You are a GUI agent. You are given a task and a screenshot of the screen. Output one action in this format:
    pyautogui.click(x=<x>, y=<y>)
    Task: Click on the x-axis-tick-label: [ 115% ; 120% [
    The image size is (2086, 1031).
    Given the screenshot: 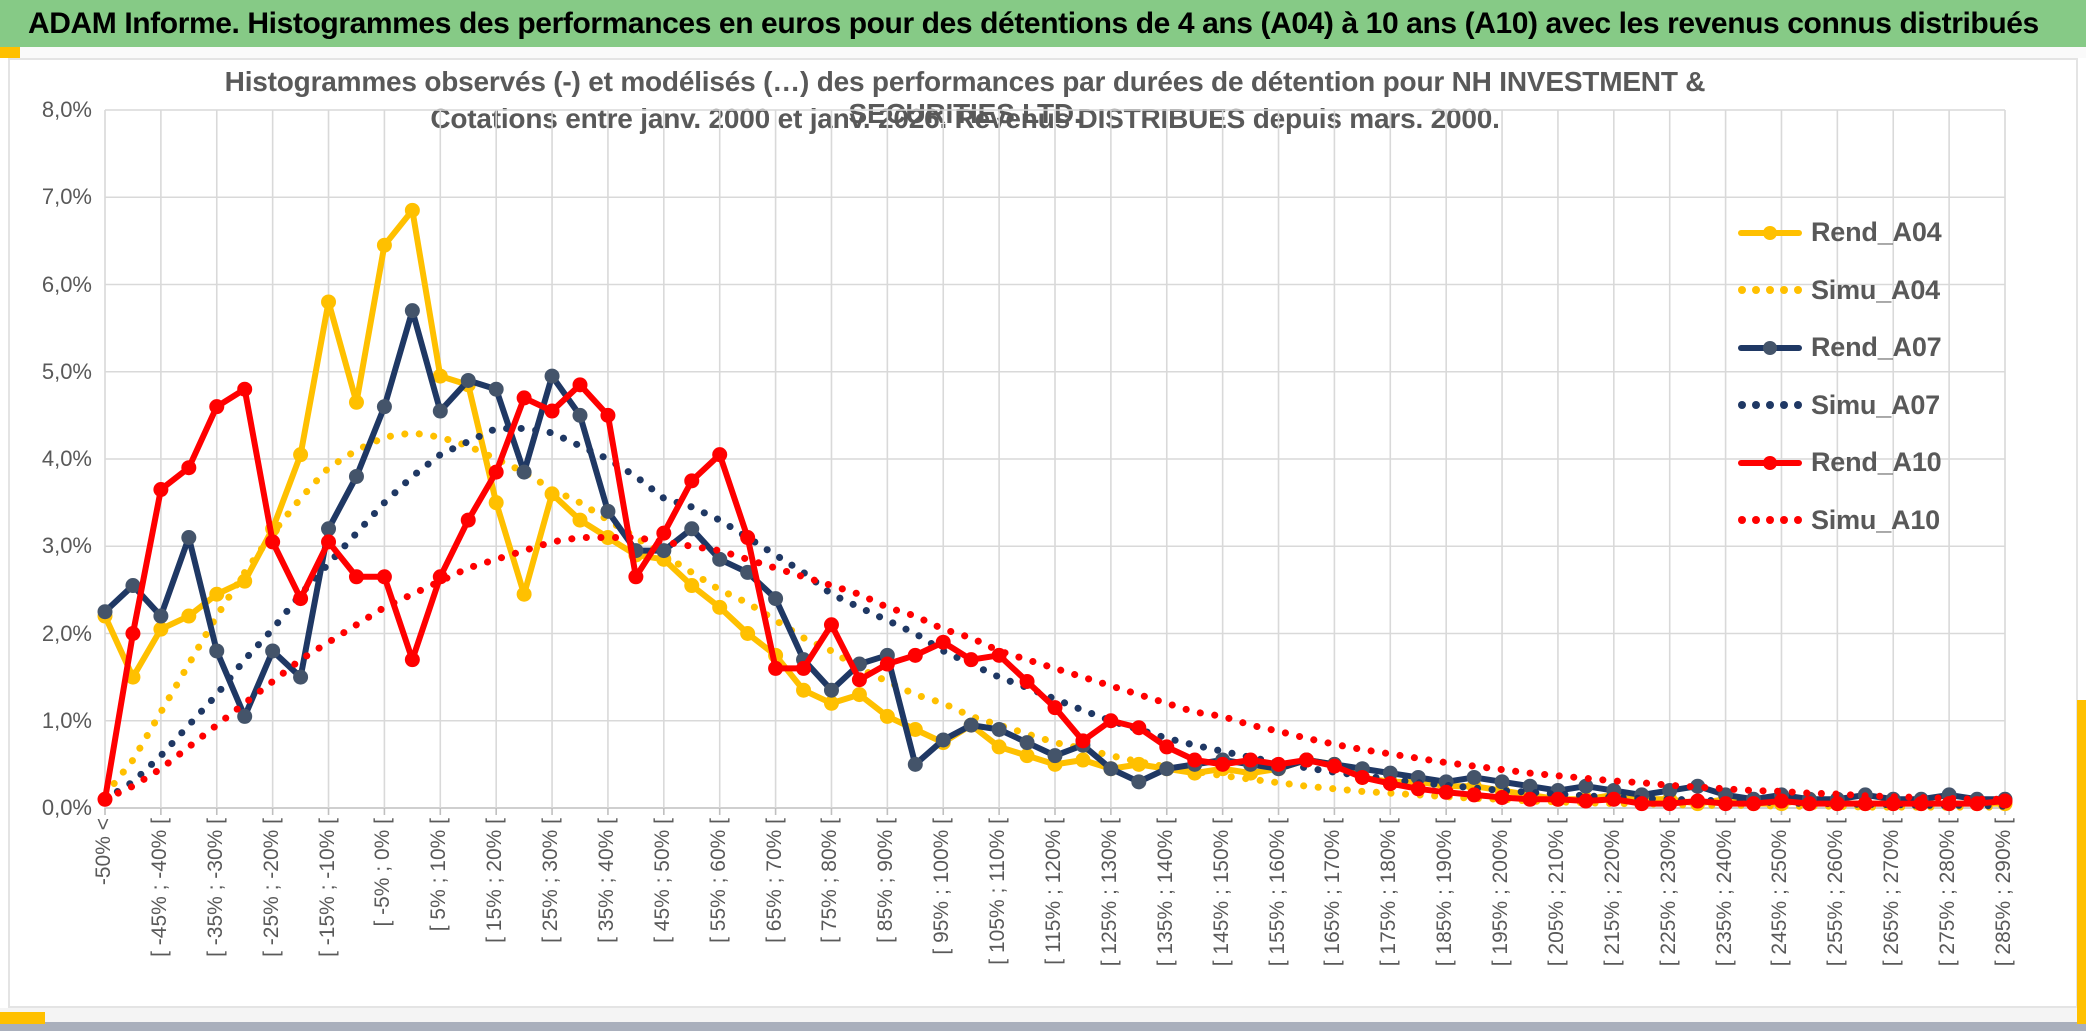 What is the action you would take?
    pyautogui.click(x=1053, y=891)
    